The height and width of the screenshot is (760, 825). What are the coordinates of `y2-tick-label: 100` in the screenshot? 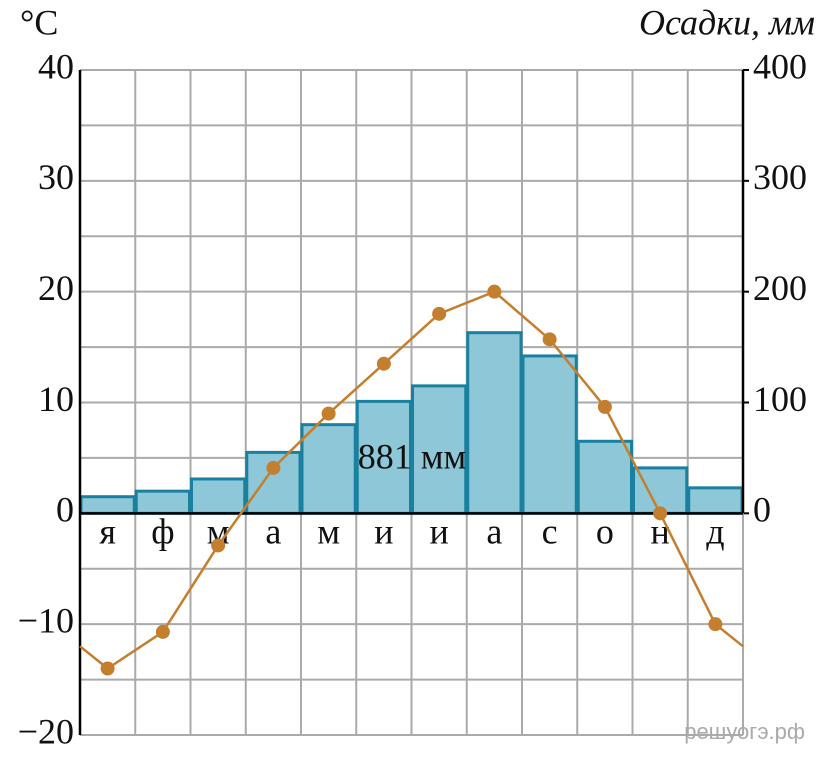 It's located at (780, 399).